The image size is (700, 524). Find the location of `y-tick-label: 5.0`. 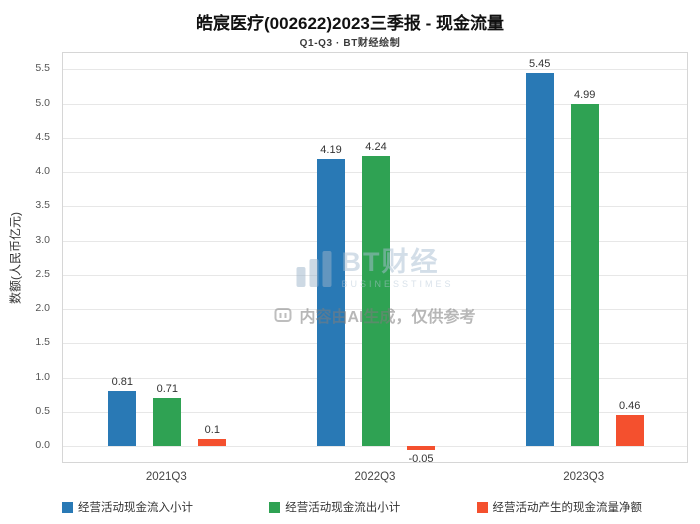

y-tick-label: 5.0 is located at coordinates (42, 102).